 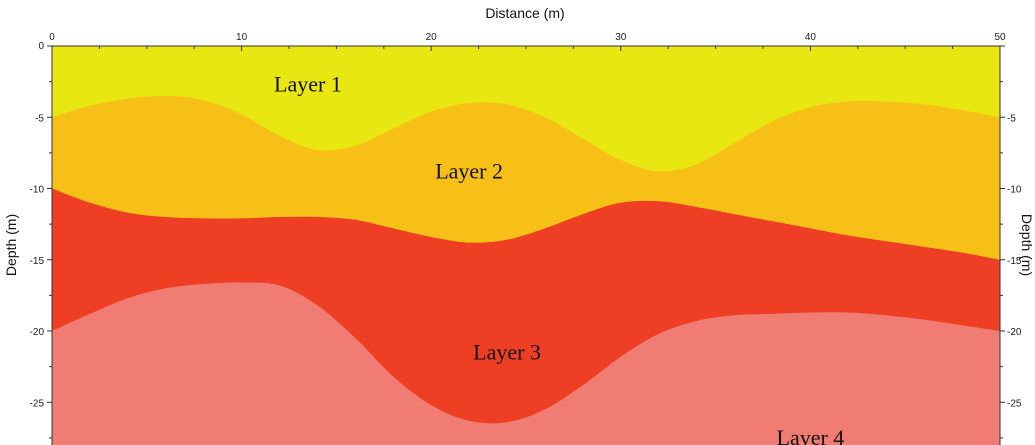 I want to click on layer-label-1: Layer 1, so click(x=308, y=83).